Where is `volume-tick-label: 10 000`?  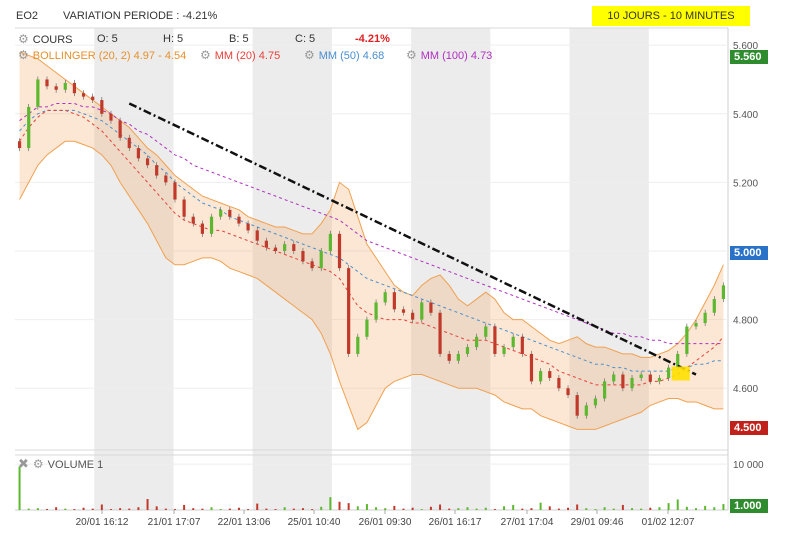
volume-tick-label: 10 000 is located at coordinates (748, 465).